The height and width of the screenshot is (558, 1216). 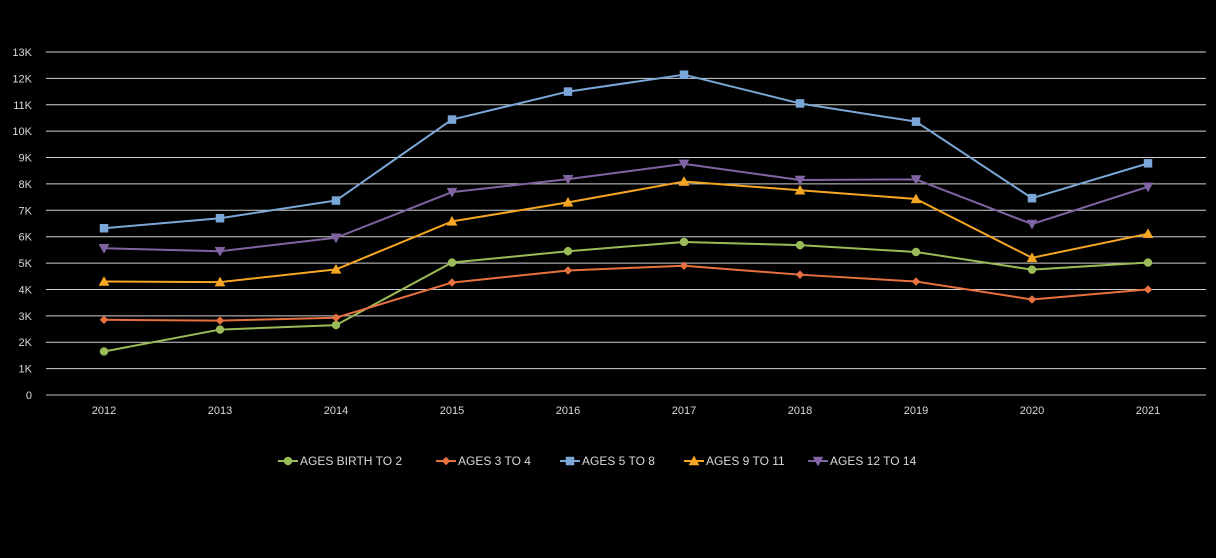 I want to click on y-tick-label: 9K, so click(x=26, y=159).